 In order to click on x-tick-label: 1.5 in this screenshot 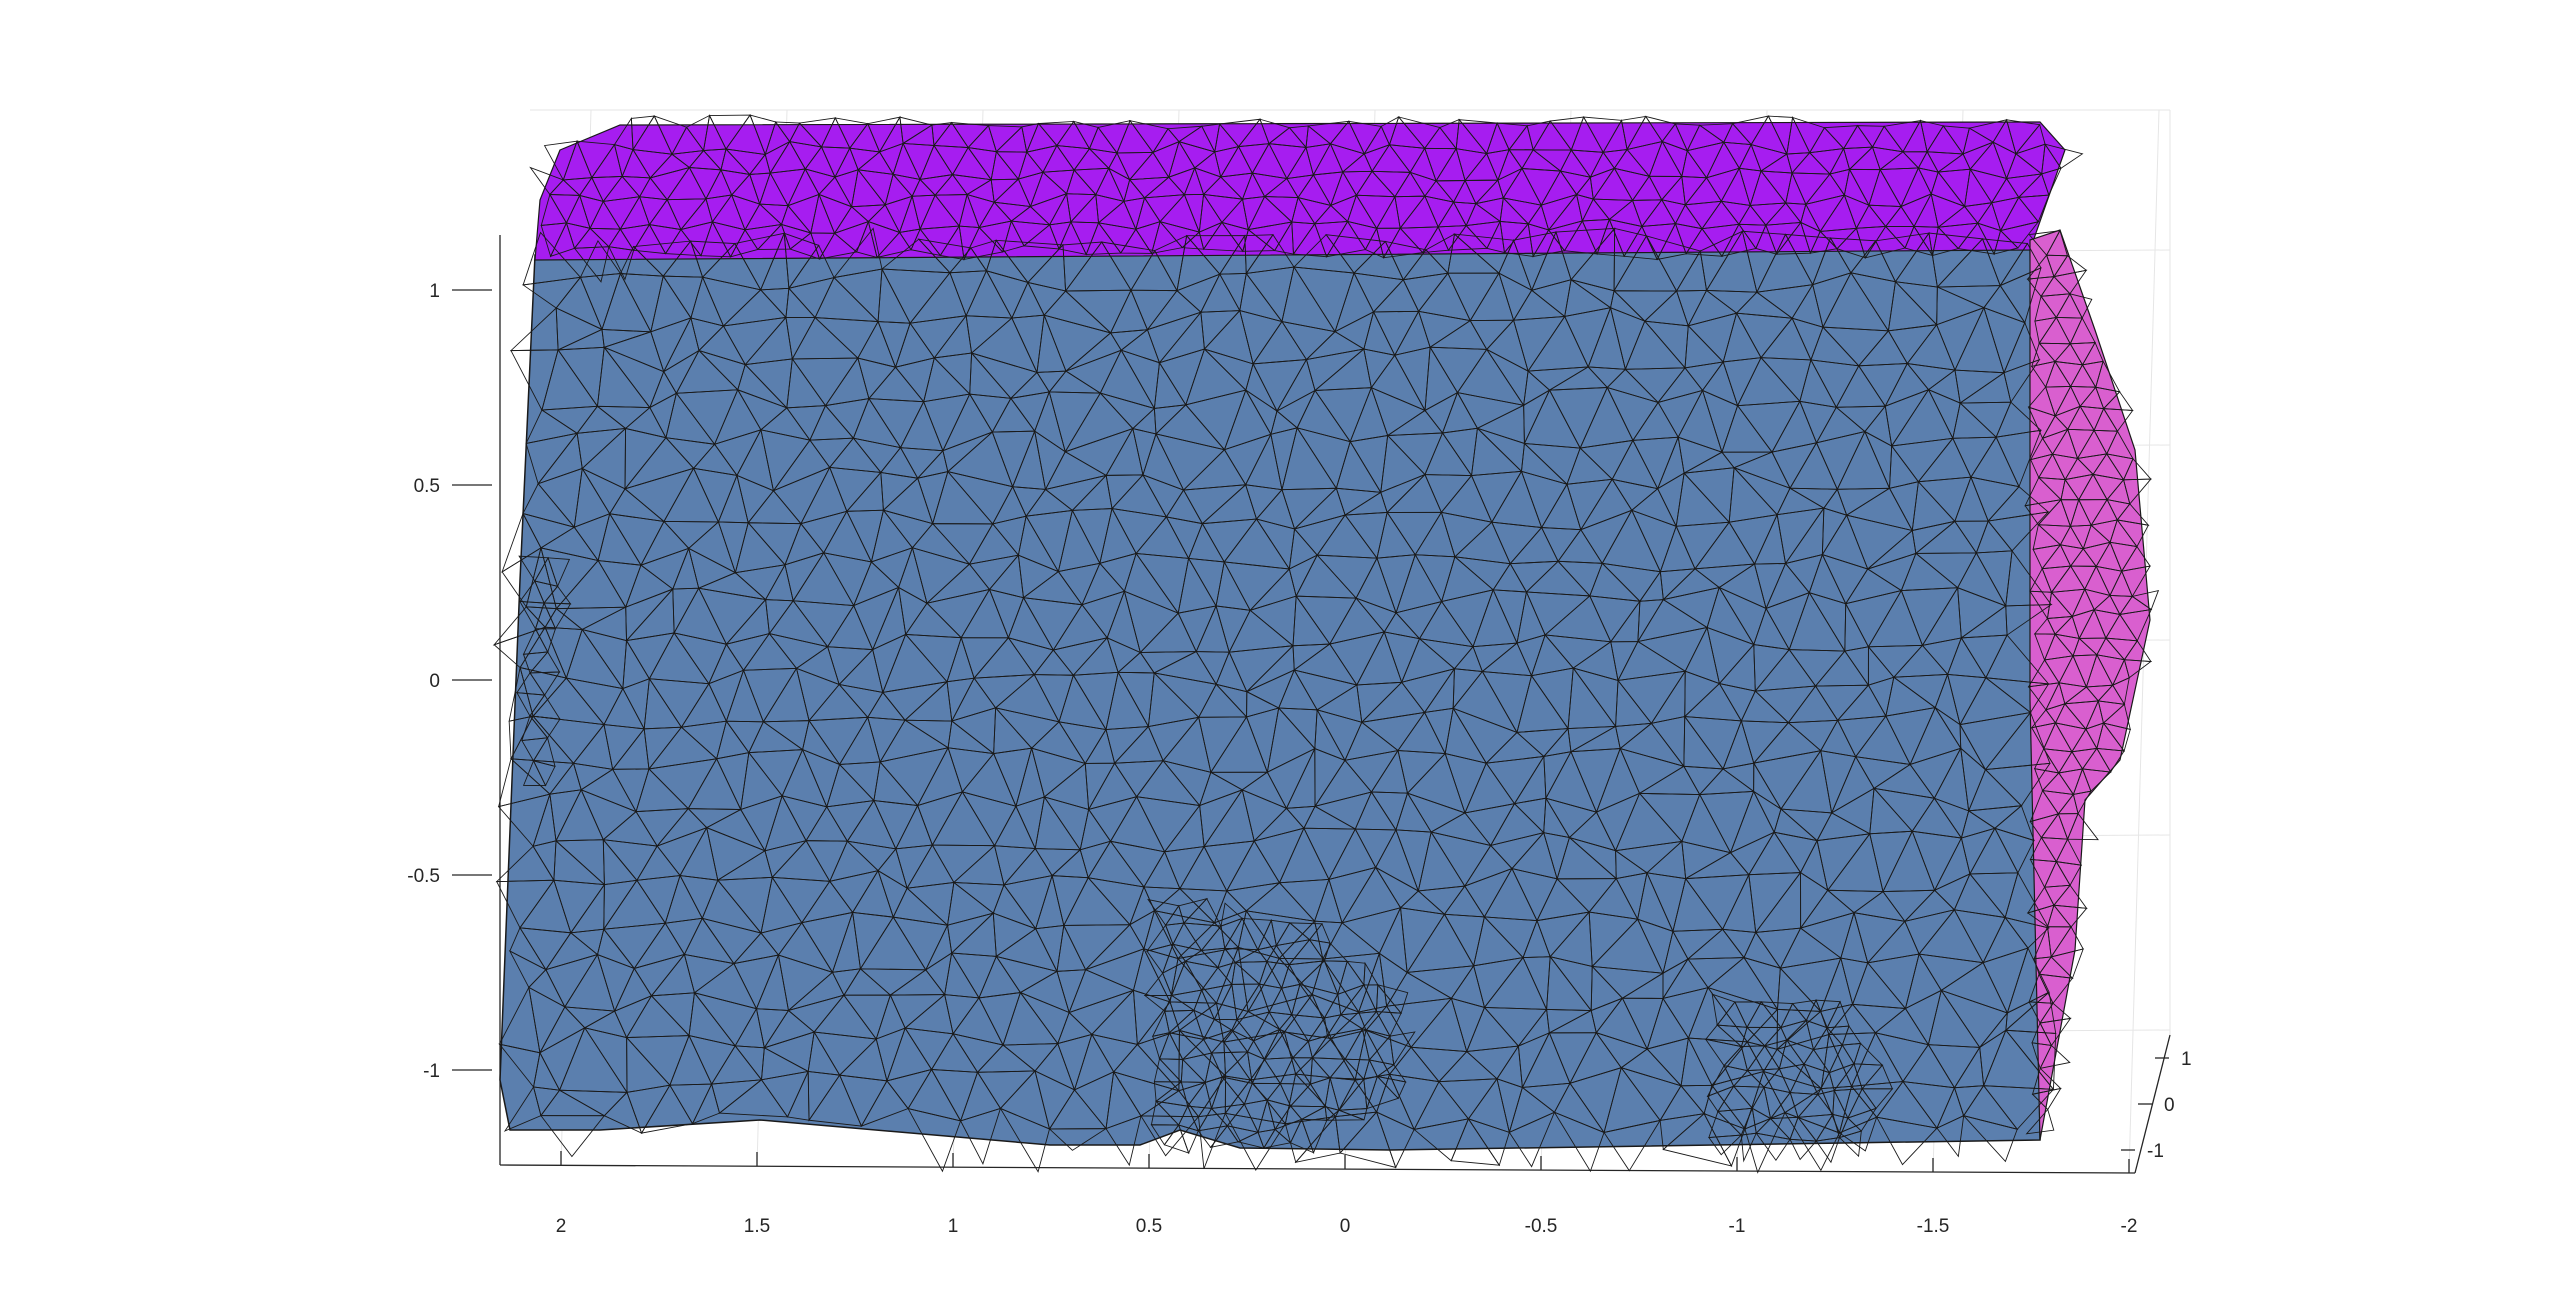, I will do `click(757, 1226)`.